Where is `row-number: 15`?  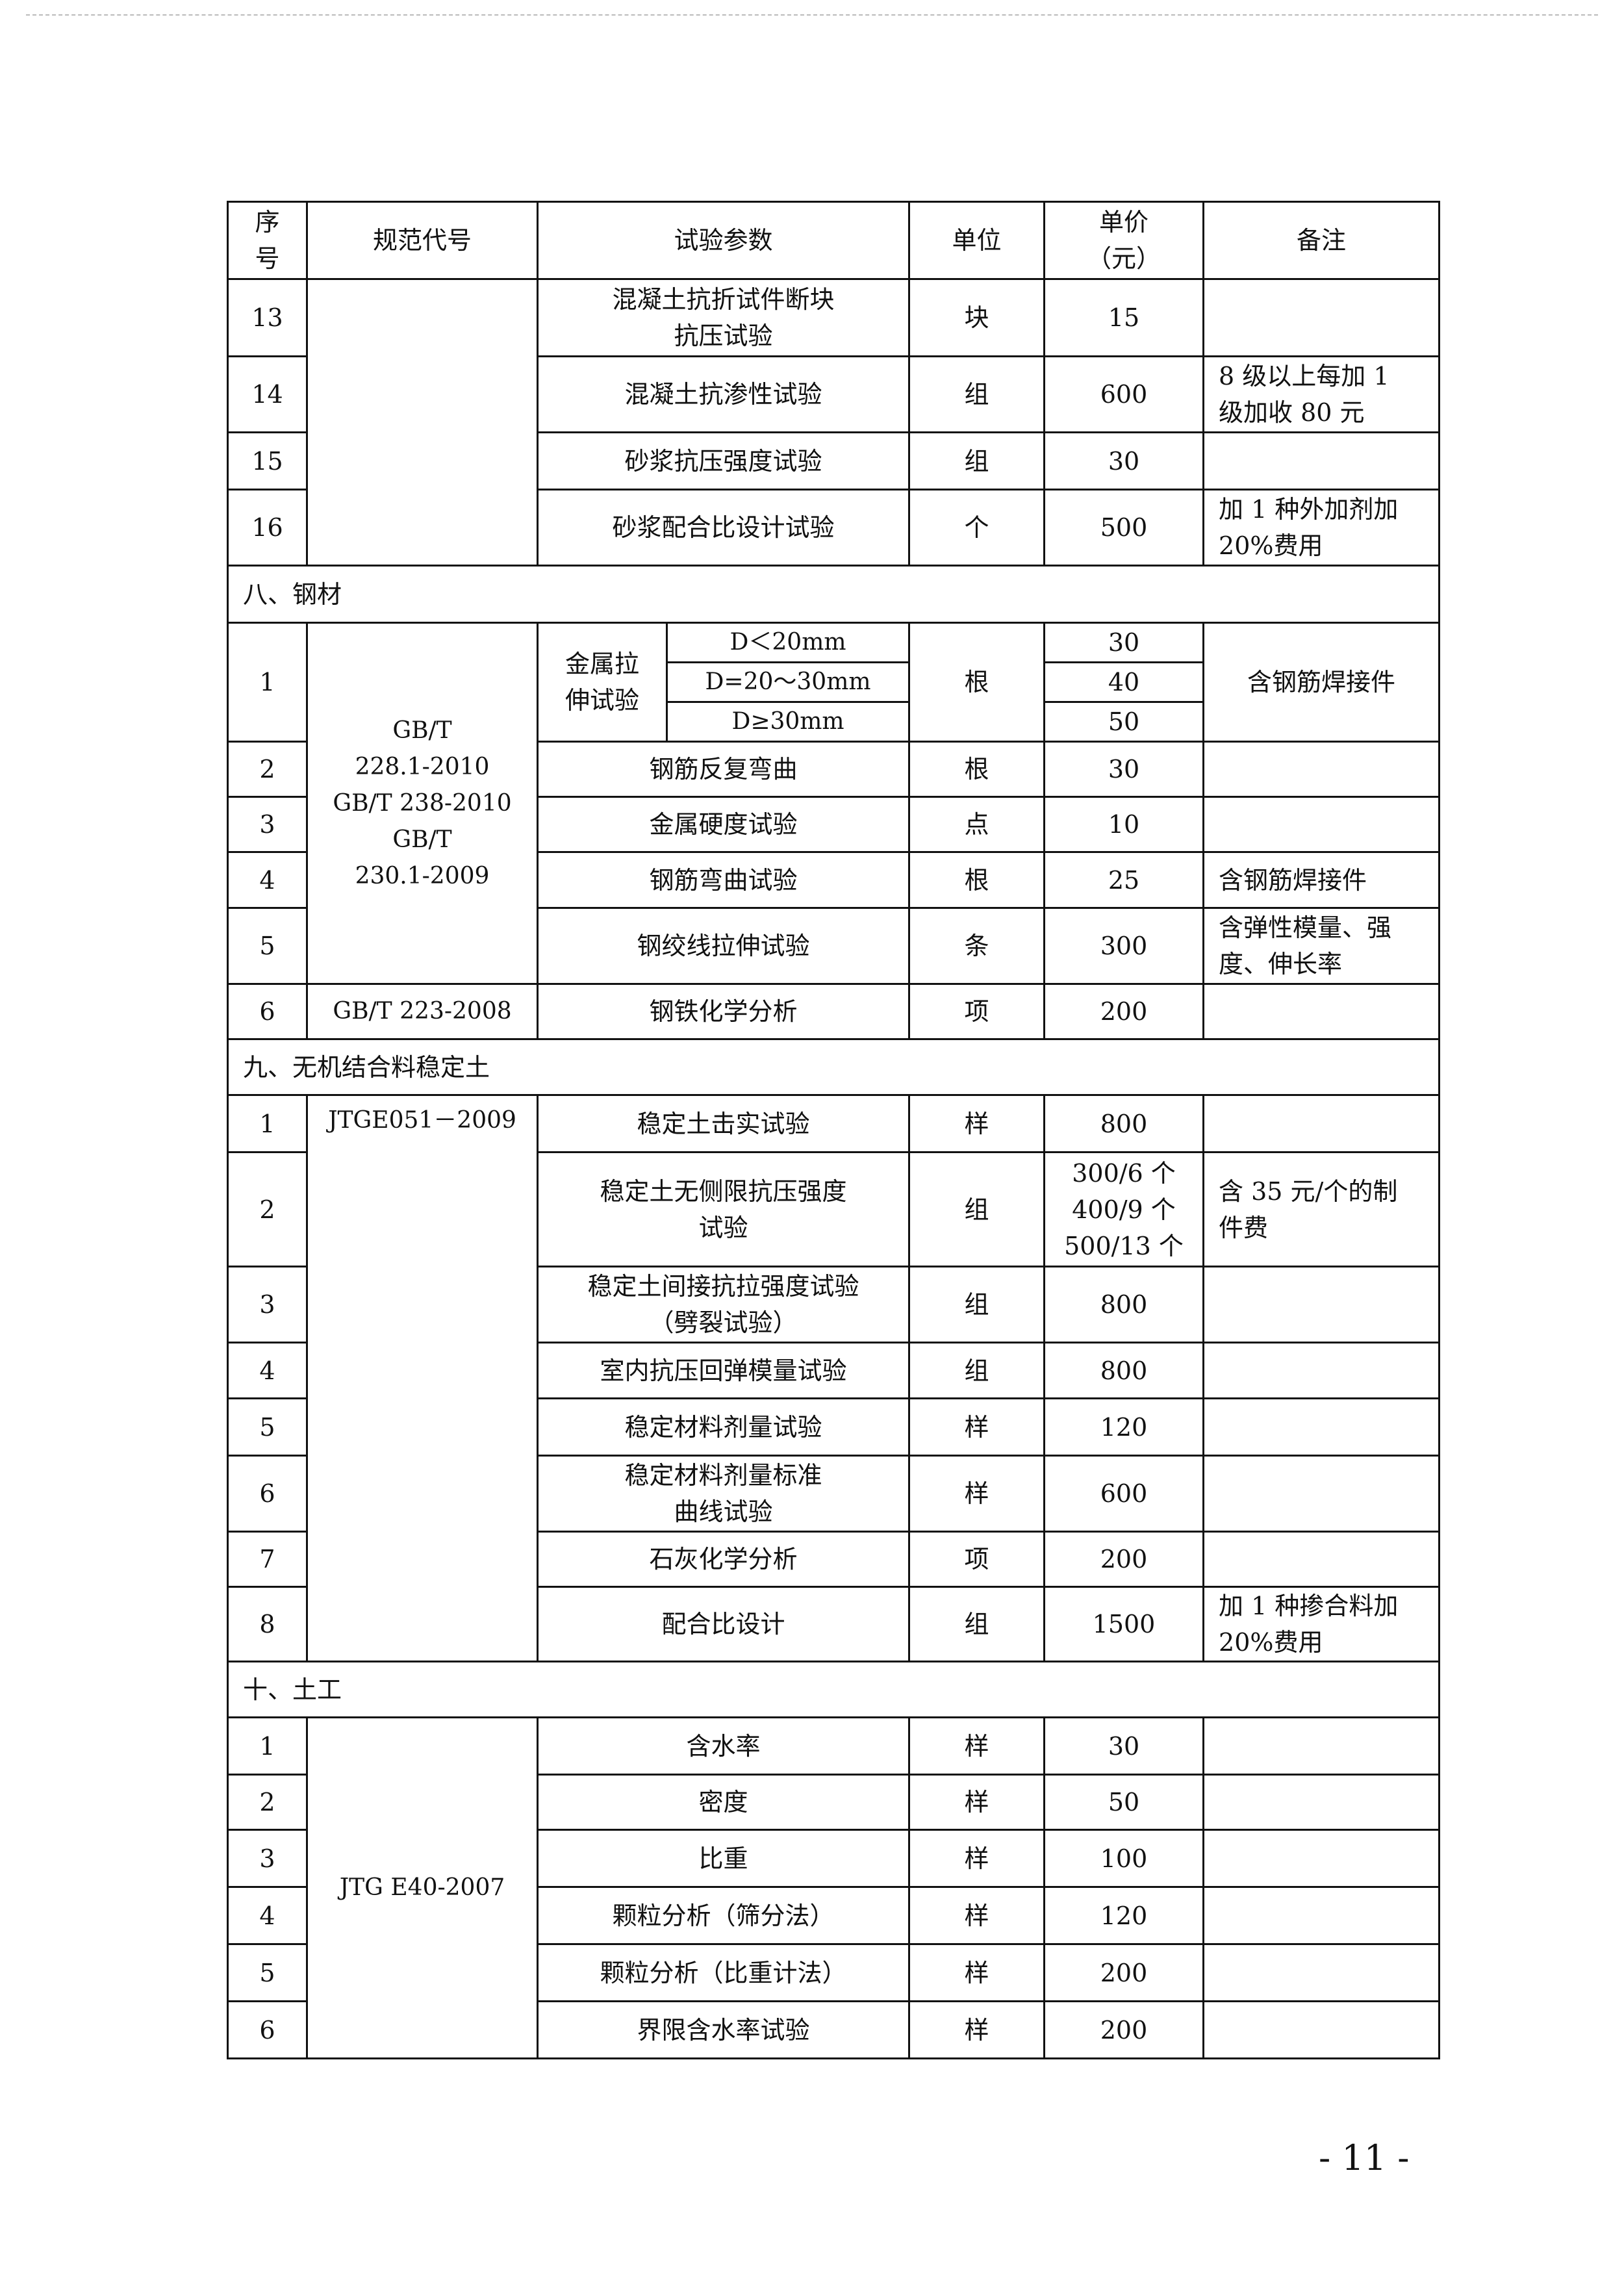
row-number: 15 is located at coordinates (267, 460).